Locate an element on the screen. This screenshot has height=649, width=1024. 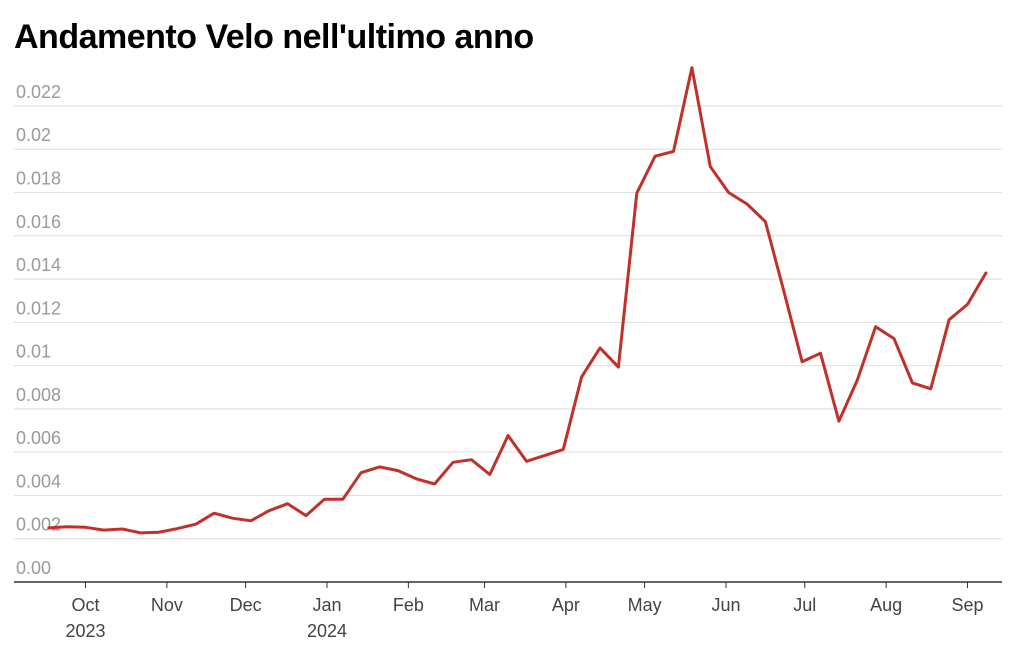
y-tick-label: 0.004 is located at coordinates (38, 481).